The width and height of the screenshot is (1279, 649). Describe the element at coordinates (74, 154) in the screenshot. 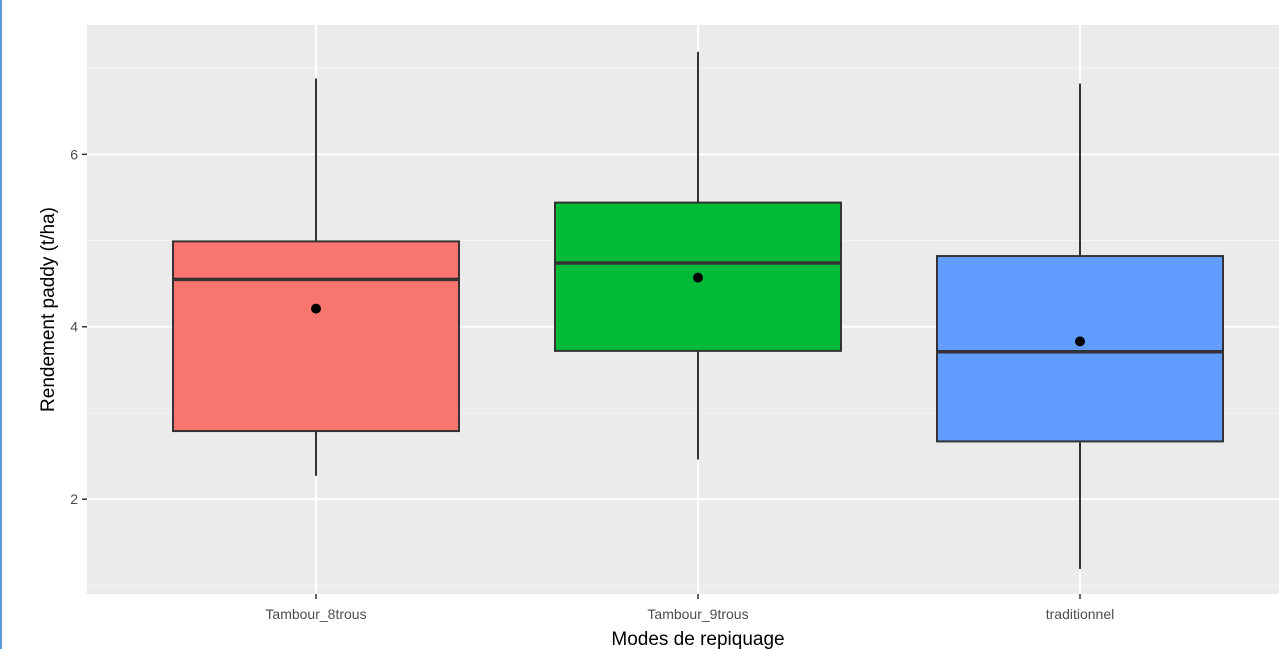

I see `y-tick-label: 6` at that location.